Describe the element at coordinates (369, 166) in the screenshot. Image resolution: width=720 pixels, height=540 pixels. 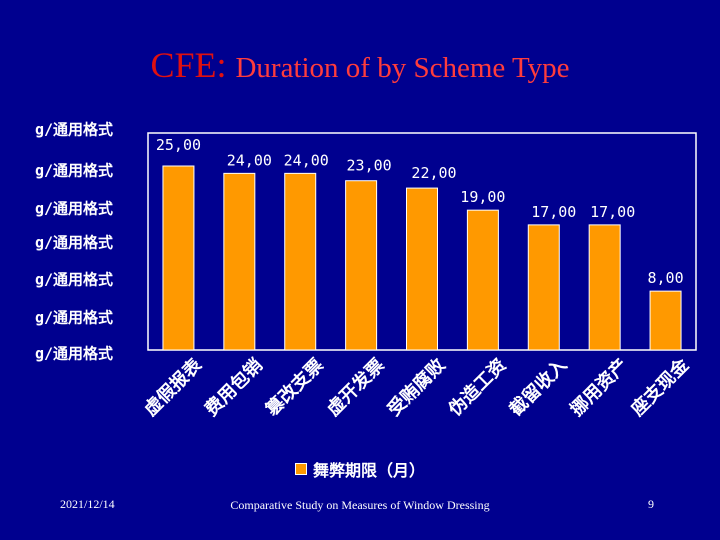
I see `data-label: 23,00` at that location.